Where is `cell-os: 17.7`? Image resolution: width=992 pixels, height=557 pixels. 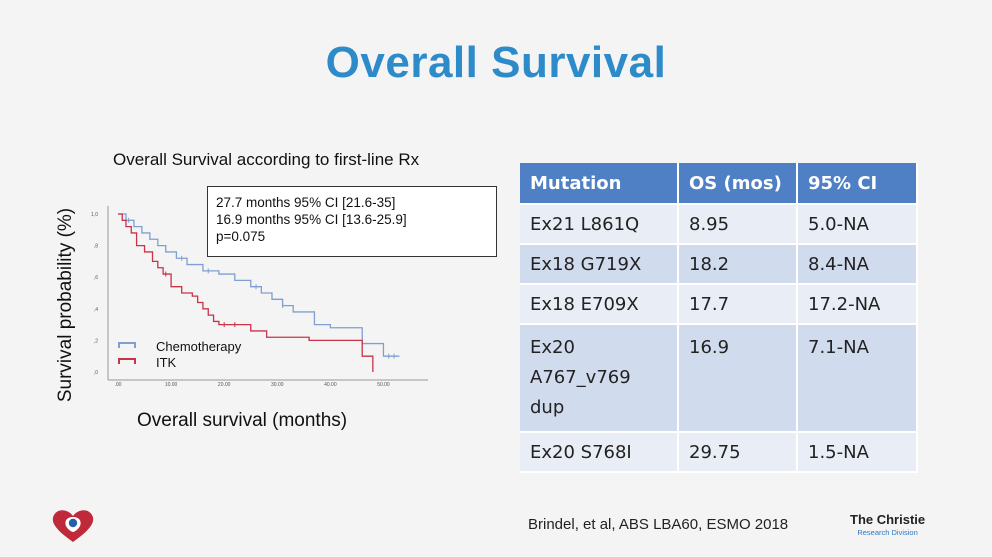
cell-os: 17.7 is located at coordinates (738, 305).